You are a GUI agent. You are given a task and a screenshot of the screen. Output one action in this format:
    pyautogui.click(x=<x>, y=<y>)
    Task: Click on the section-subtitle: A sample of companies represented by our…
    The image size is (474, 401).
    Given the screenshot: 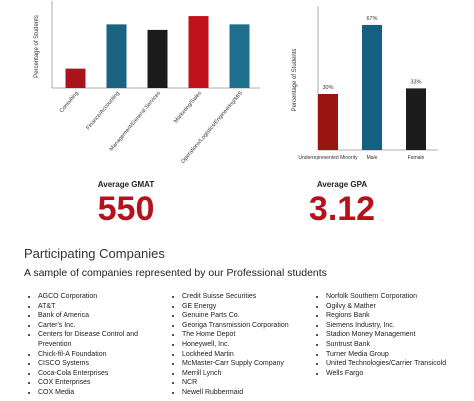 What is the action you would take?
    pyautogui.click(x=175, y=273)
    